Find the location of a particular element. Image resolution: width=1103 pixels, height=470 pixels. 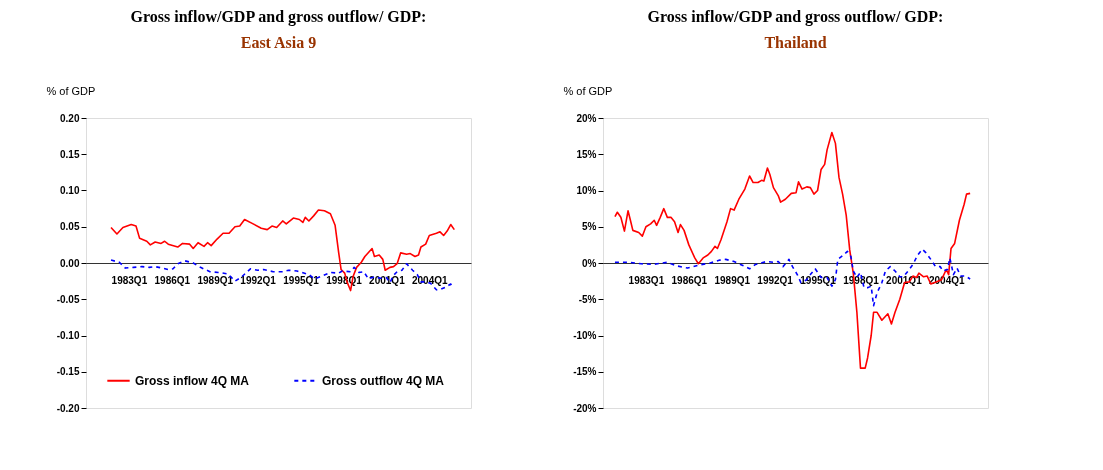

x-tick-label: 2004Q1 is located at coordinates (430, 280).